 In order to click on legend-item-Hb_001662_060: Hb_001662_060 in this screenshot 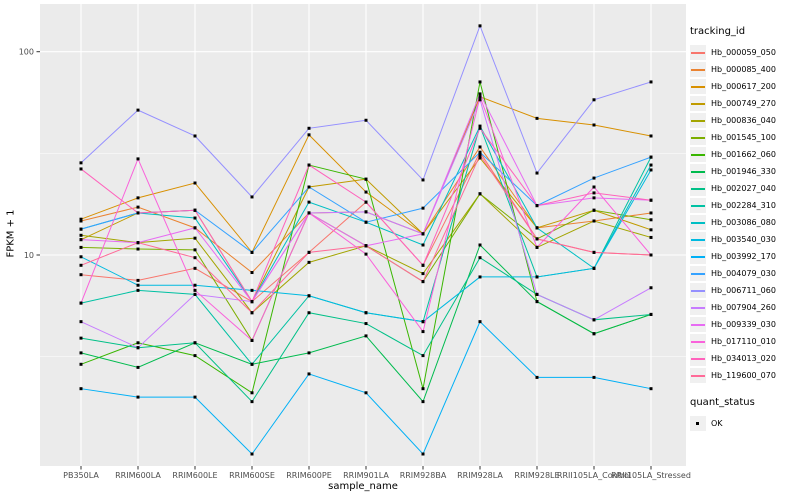, I will do `click(745, 154)`.